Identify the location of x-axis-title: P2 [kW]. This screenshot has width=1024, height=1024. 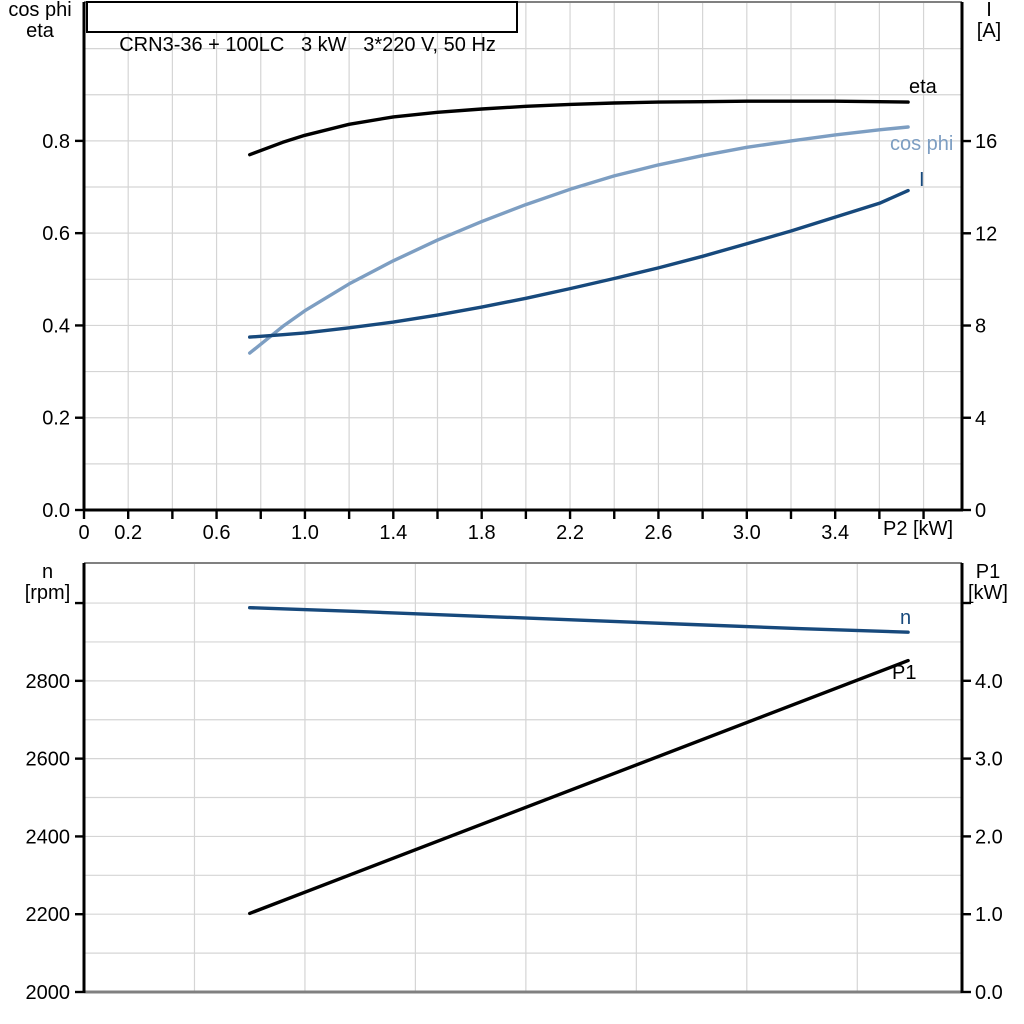
(917, 529).